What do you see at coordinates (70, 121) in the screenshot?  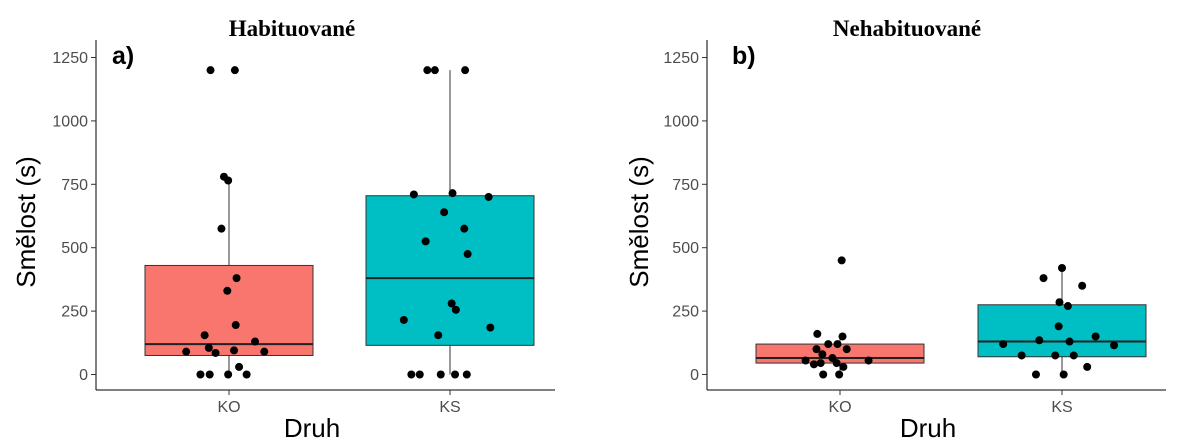 I see `y-tick-label: 1000` at bounding box center [70, 121].